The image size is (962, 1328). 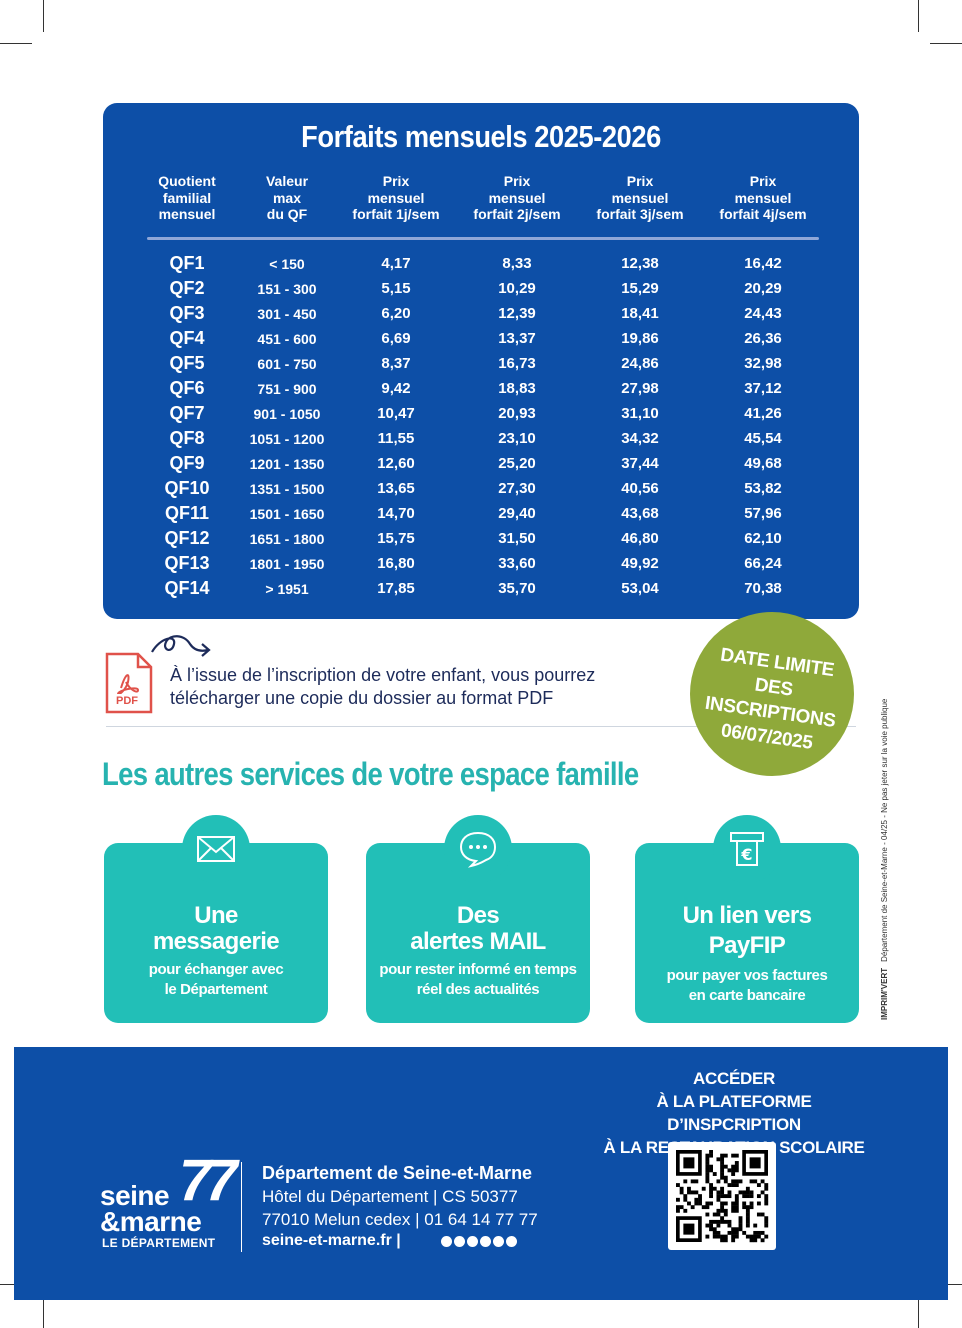 What do you see at coordinates (187, 563) in the screenshot?
I see `qf-label: QF13` at bounding box center [187, 563].